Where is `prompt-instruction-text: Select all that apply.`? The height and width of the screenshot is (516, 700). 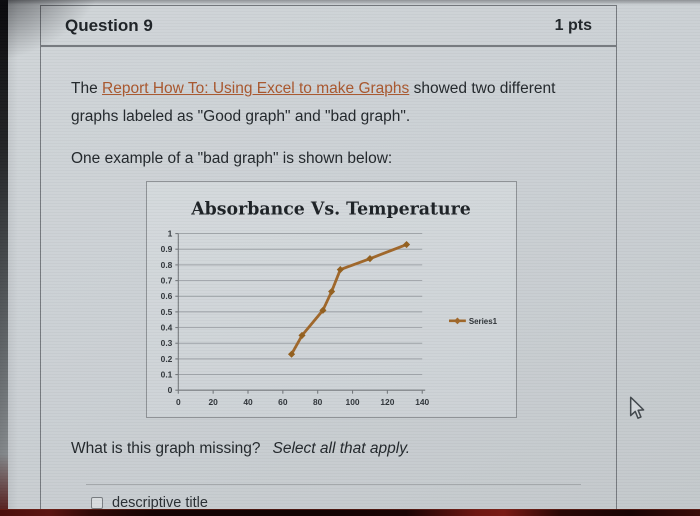
prompt-instruction-text: Select all that apply. is located at coordinates (341, 448).